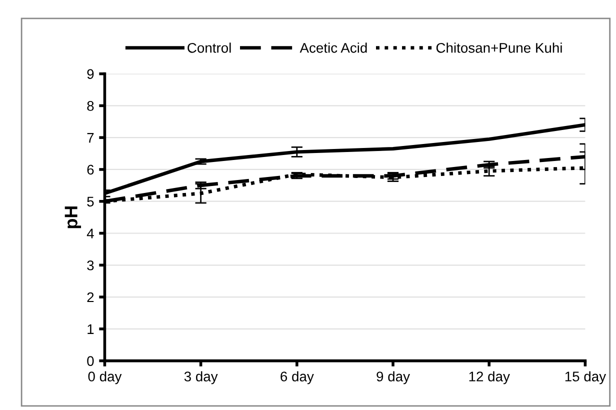  I want to click on x-tick-label: 3 day, so click(201, 377).